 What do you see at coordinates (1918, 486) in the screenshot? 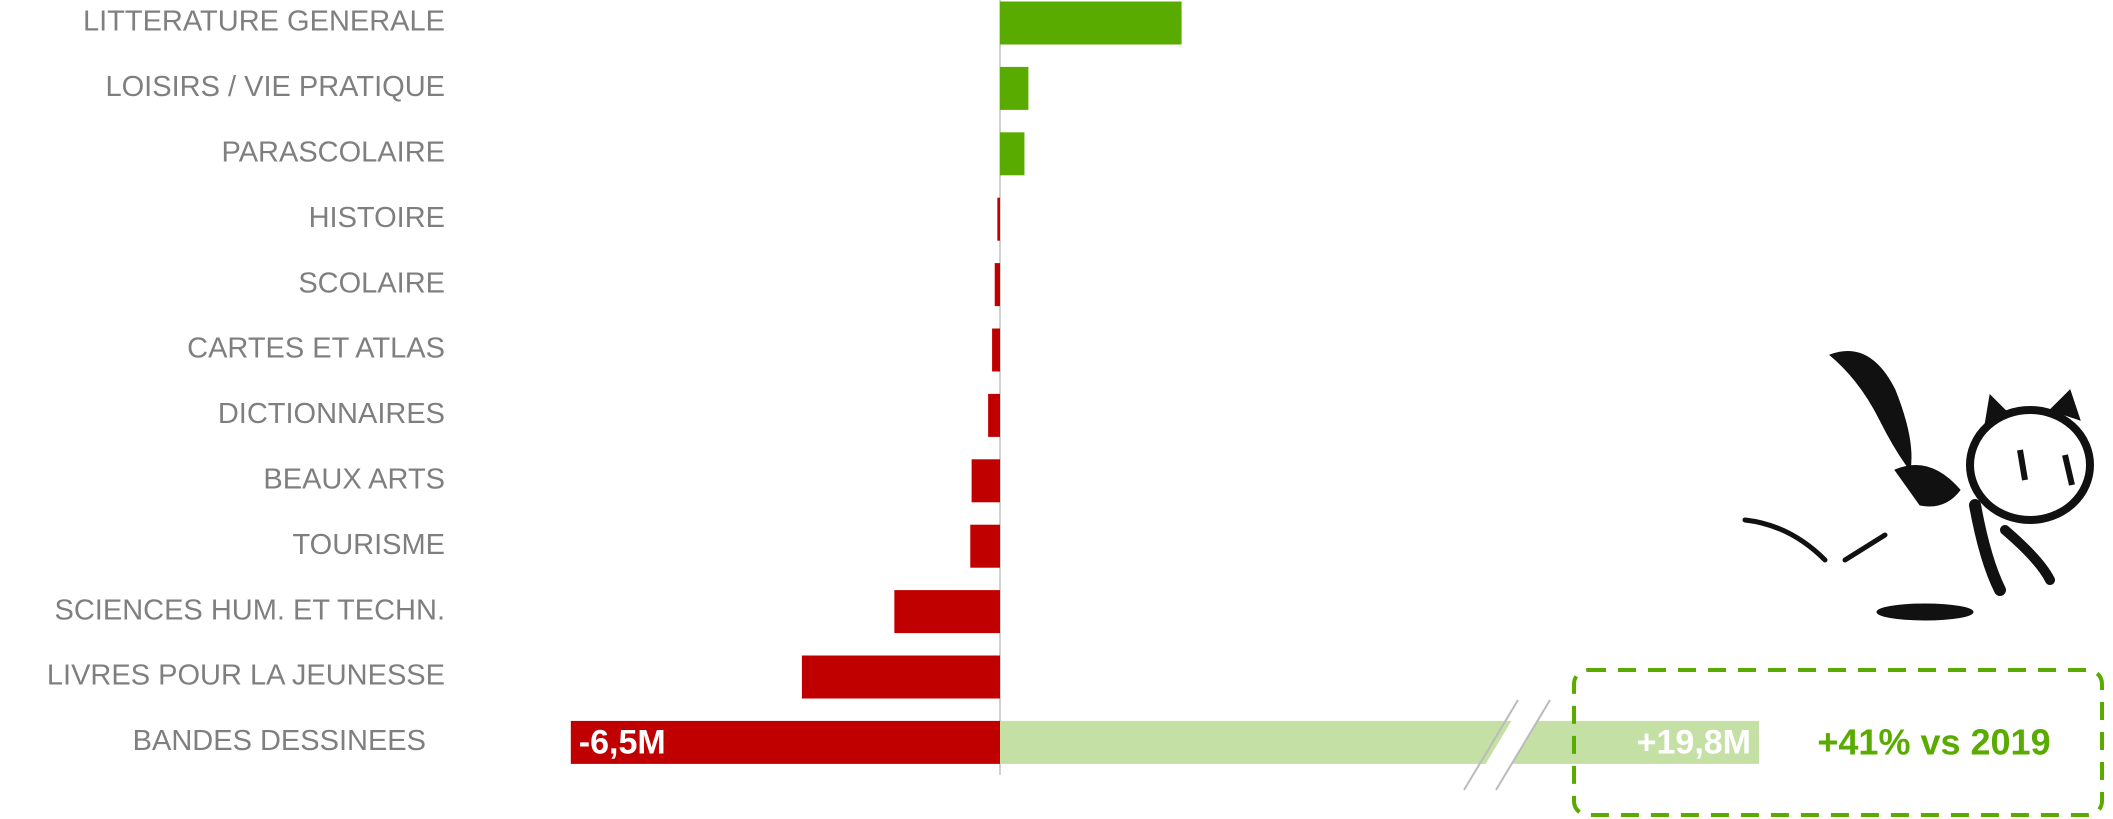
I see `cat-doodle` at bounding box center [1918, 486].